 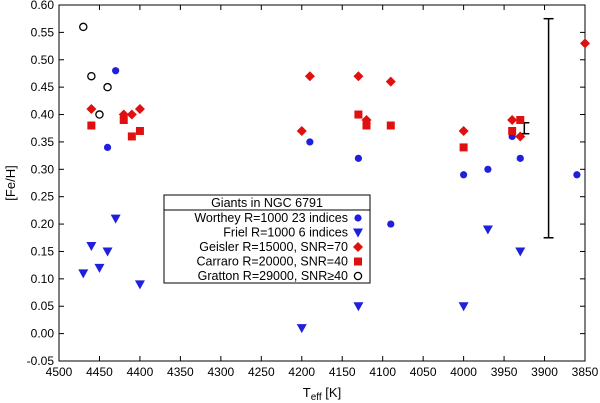 What do you see at coordinates (41, 361) in the screenshot?
I see `y-tick-label: -0.05` at bounding box center [41, 361].